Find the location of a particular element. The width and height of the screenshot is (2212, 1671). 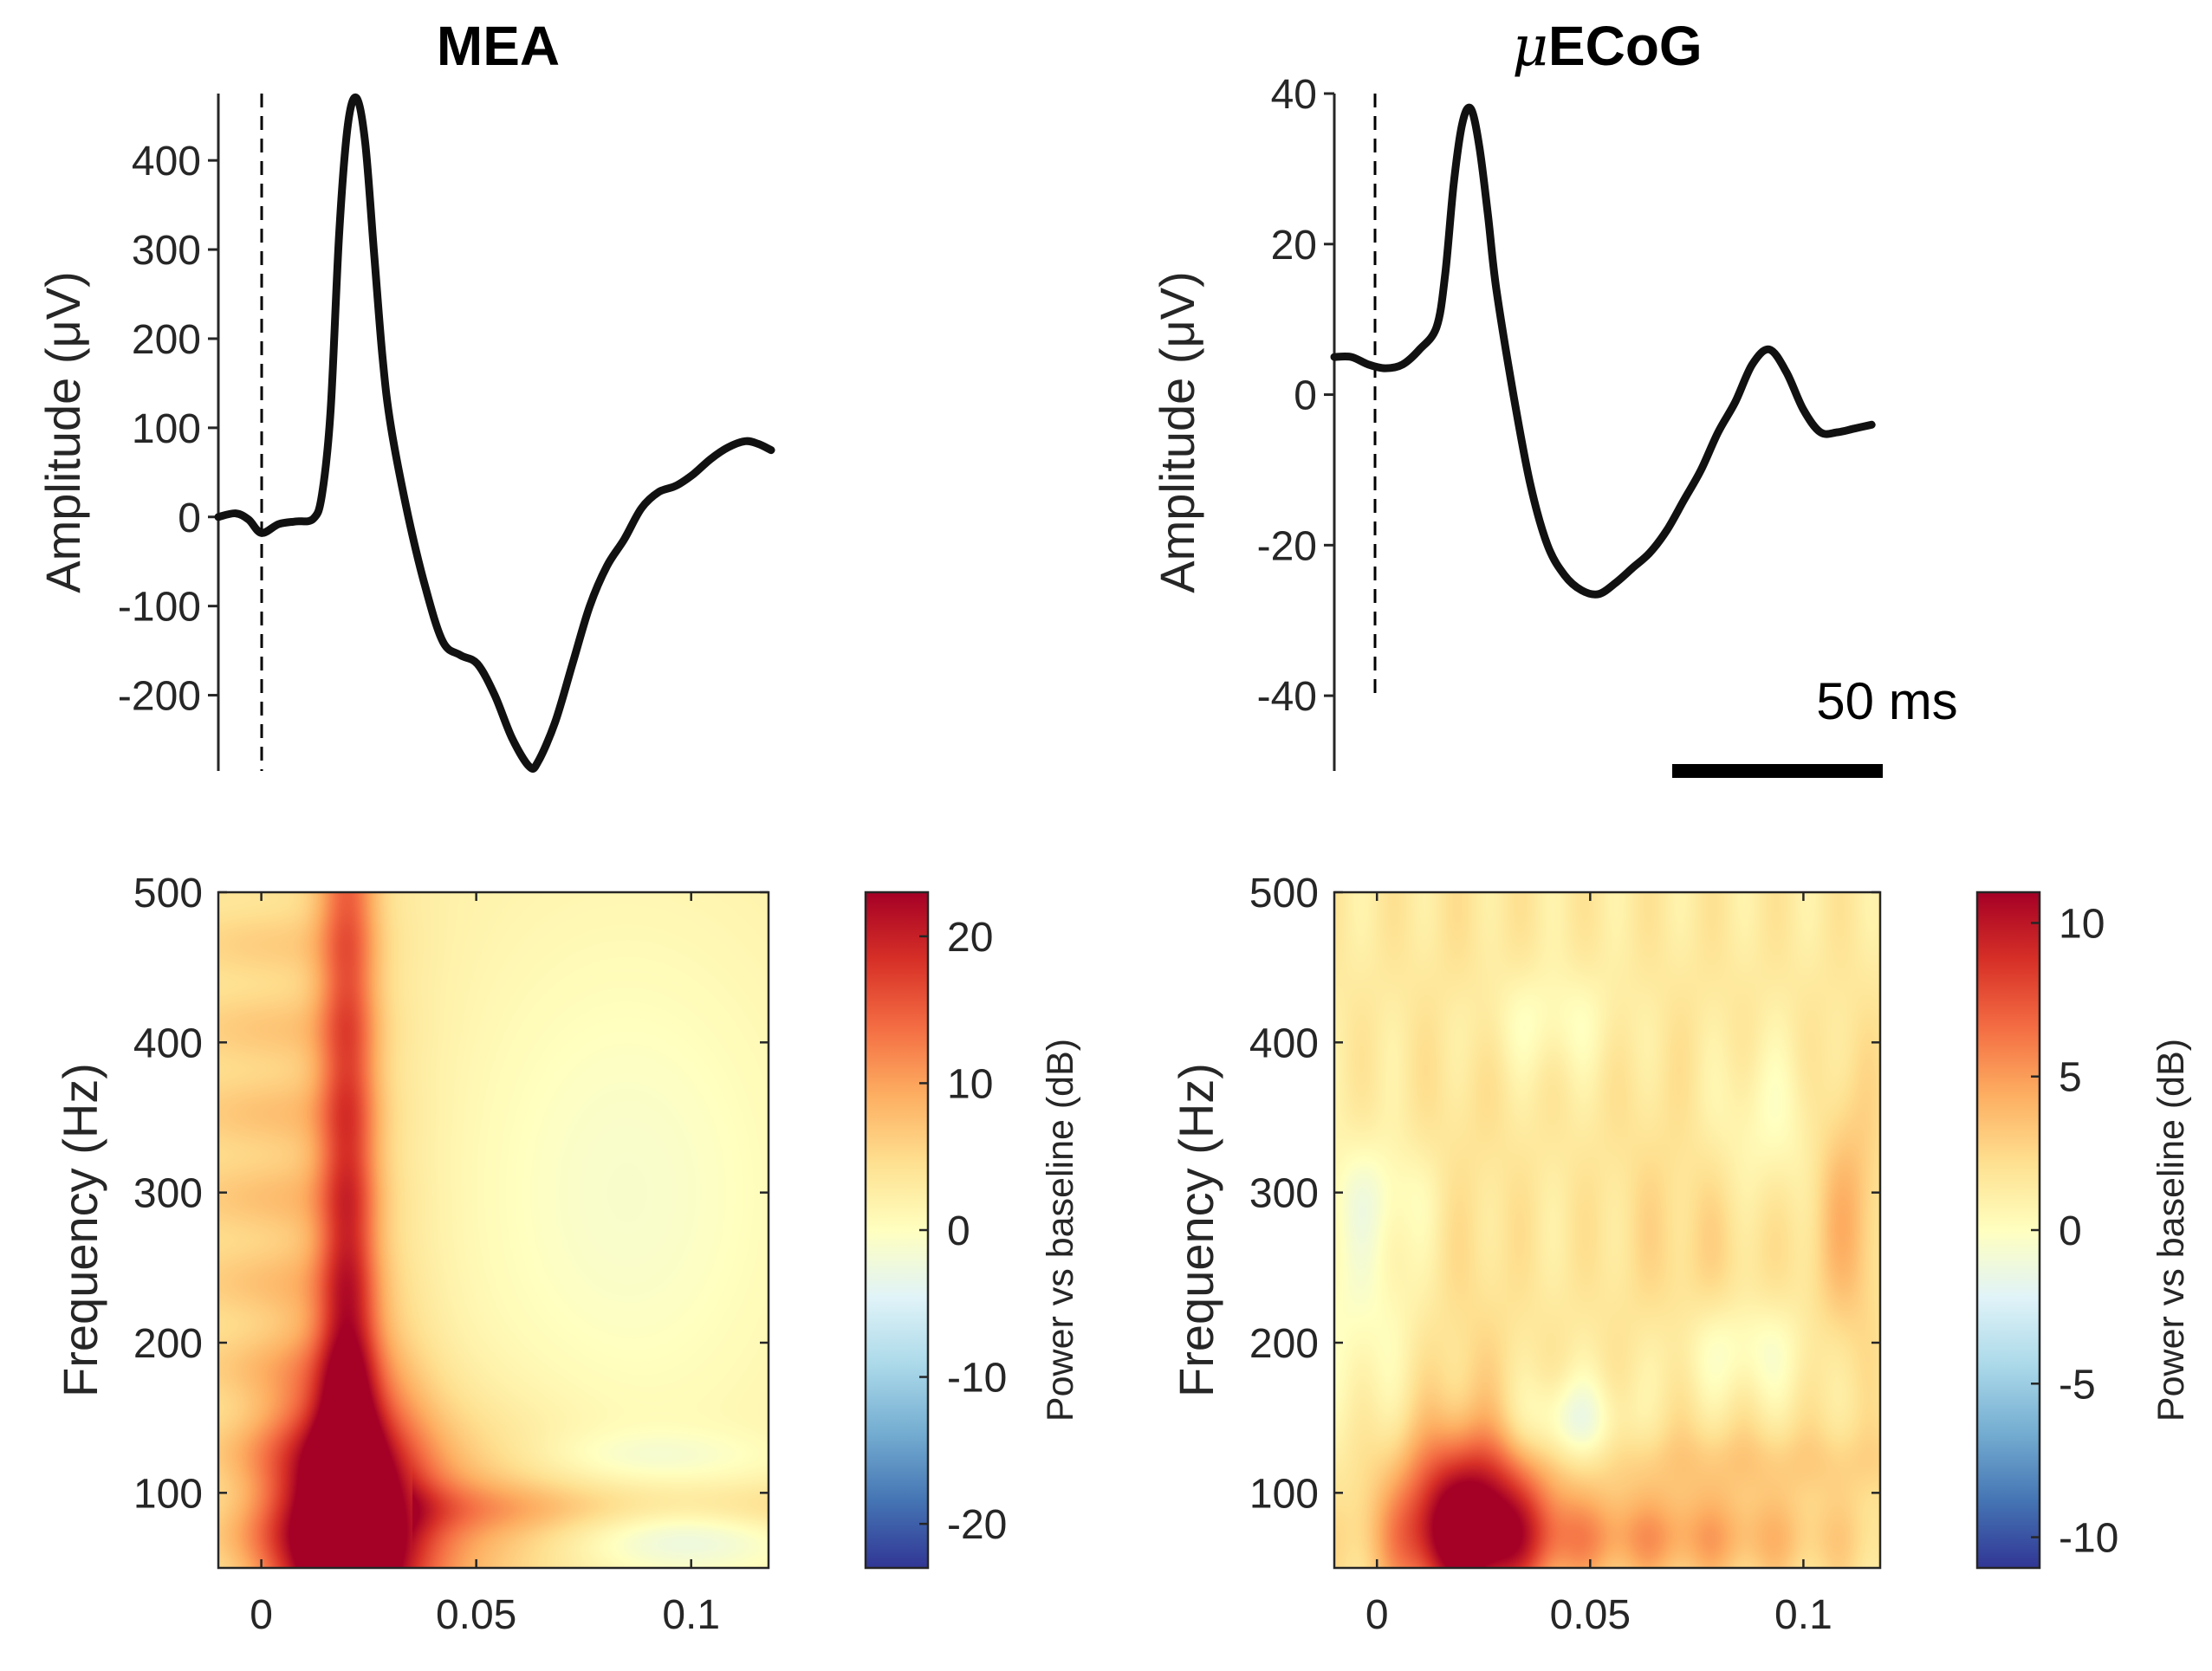

scale-bar-label: 50 ms is located at coordinates (1886, 701).